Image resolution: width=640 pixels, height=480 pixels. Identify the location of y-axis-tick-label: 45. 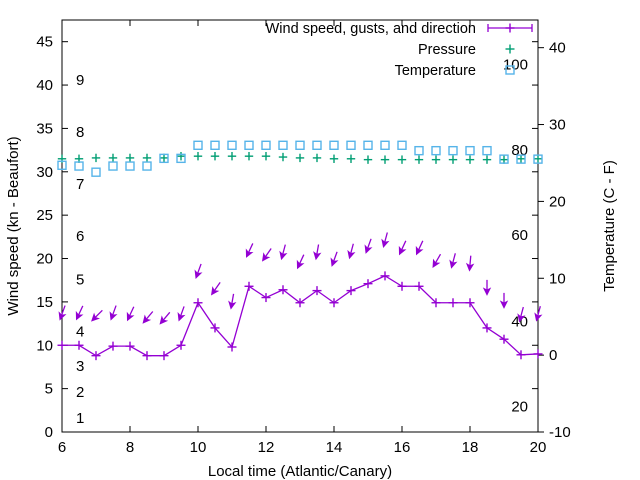
(44, 42).